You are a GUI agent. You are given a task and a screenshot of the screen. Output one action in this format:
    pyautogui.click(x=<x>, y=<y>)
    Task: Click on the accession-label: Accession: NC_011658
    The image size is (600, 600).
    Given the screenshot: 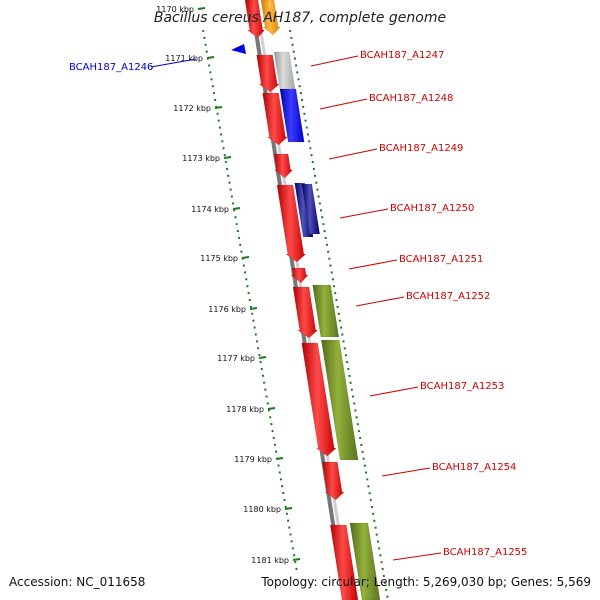 What is the action you would take?
    pyautogui.click(x=77, y=582)
    